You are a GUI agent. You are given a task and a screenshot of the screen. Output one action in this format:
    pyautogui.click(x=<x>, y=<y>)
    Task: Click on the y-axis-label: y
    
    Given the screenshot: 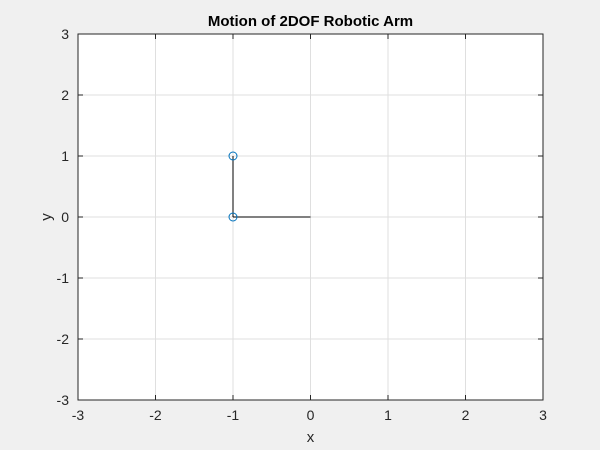 What is the action you would take?
    pyautogui.click(x=46, y=217)
    